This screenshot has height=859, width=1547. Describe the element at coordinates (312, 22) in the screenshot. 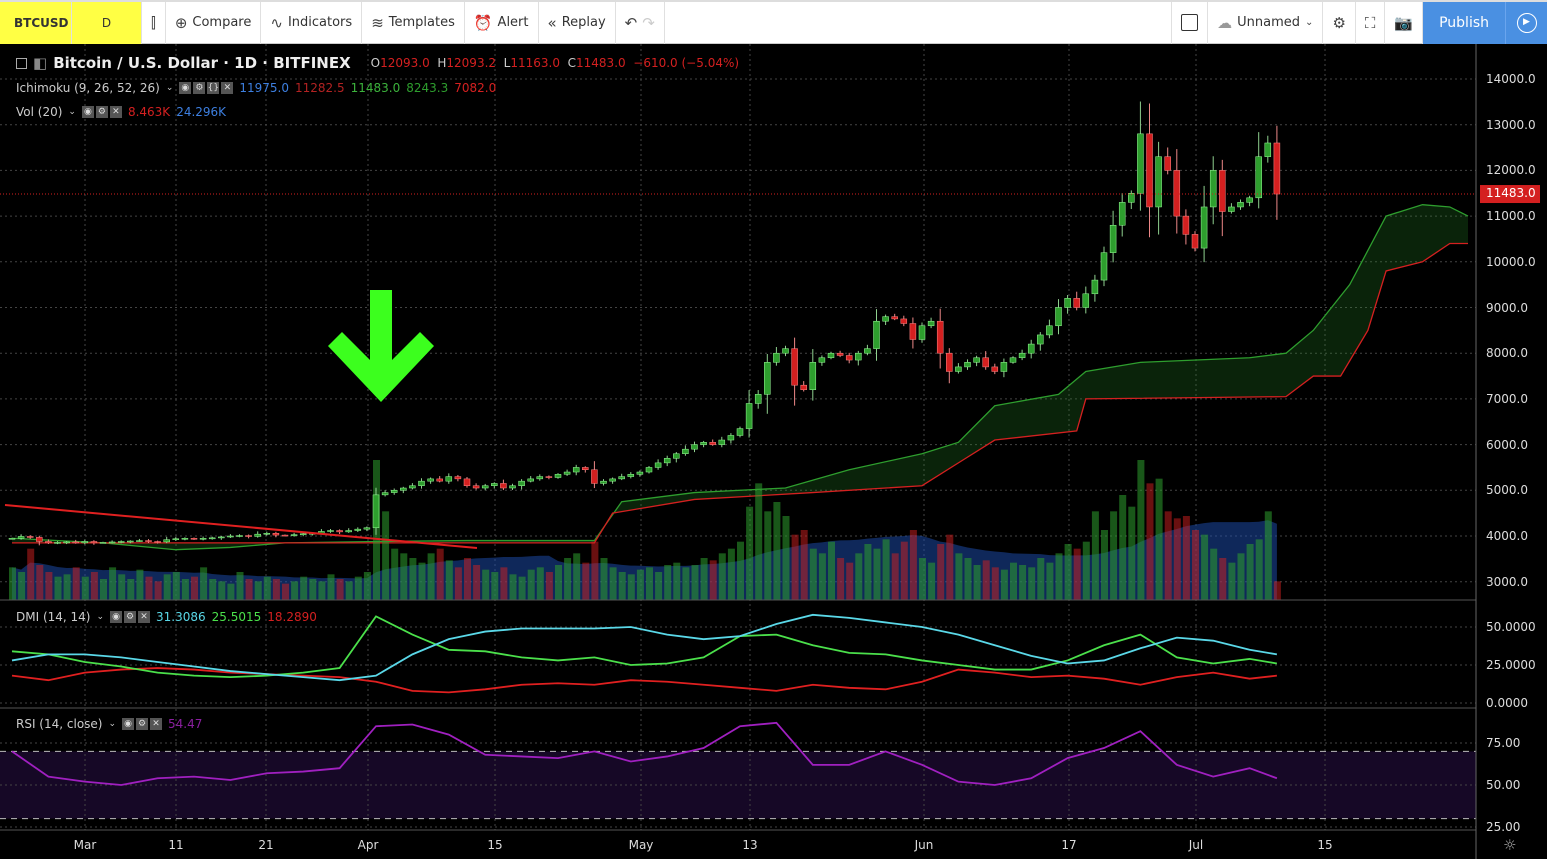

I see `indicators-button: ∿ Indicators` at that location.